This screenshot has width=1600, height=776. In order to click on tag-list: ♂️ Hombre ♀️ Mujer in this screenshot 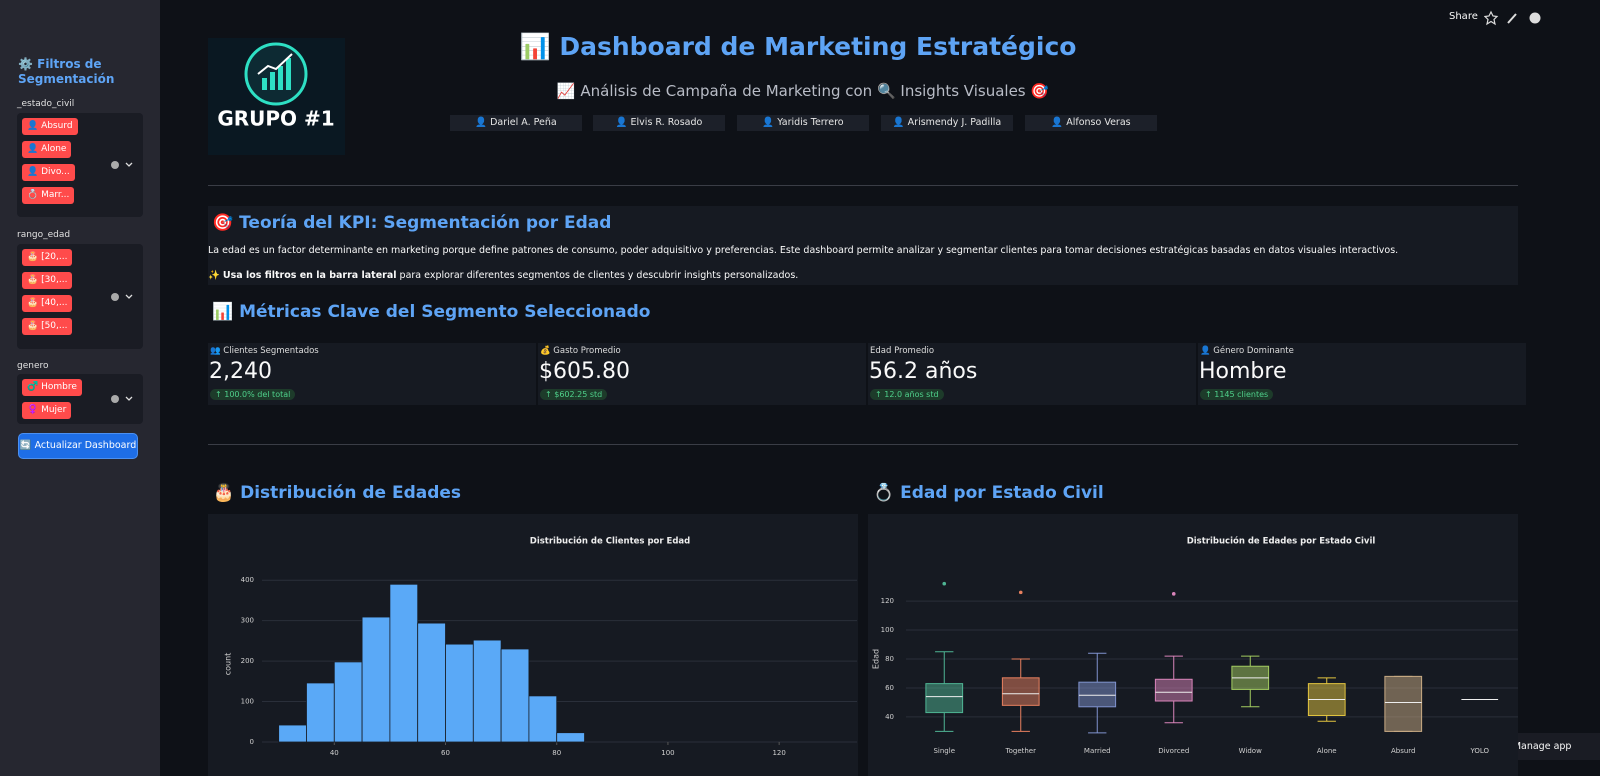, I will do `click(52, 399)`.